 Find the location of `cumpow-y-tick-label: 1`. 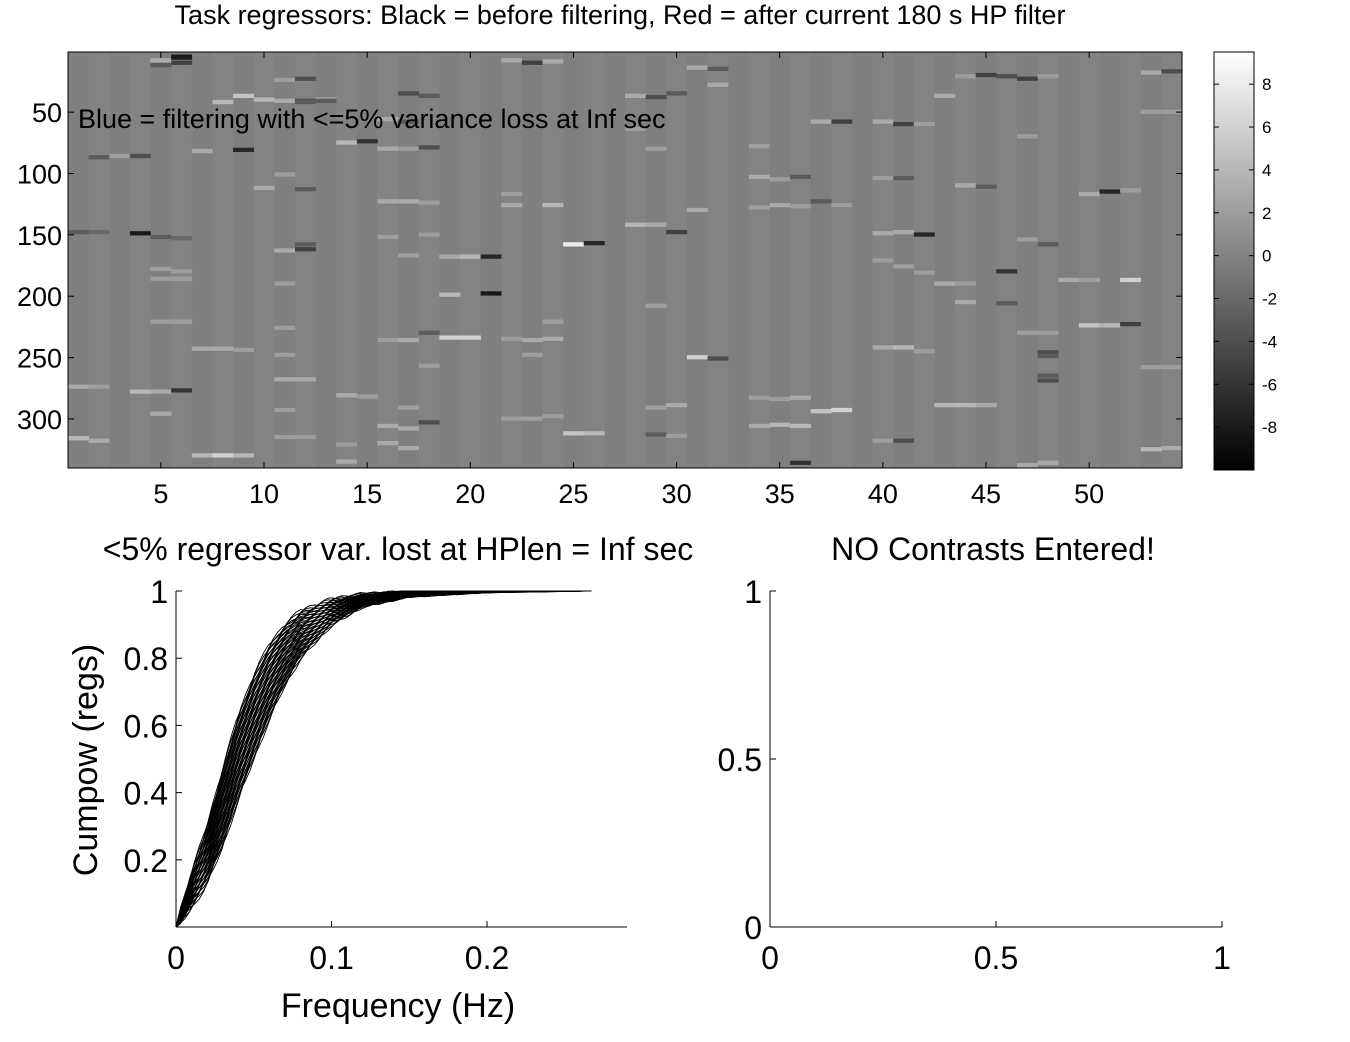

cumpow-y-tick-label: 1 is located at coordinates (159, 592).